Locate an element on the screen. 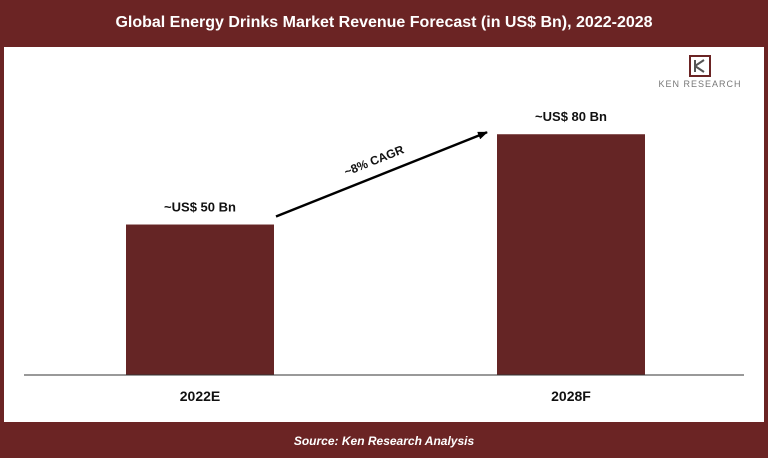  cagr-arrow is located at coordinates (381, 174).